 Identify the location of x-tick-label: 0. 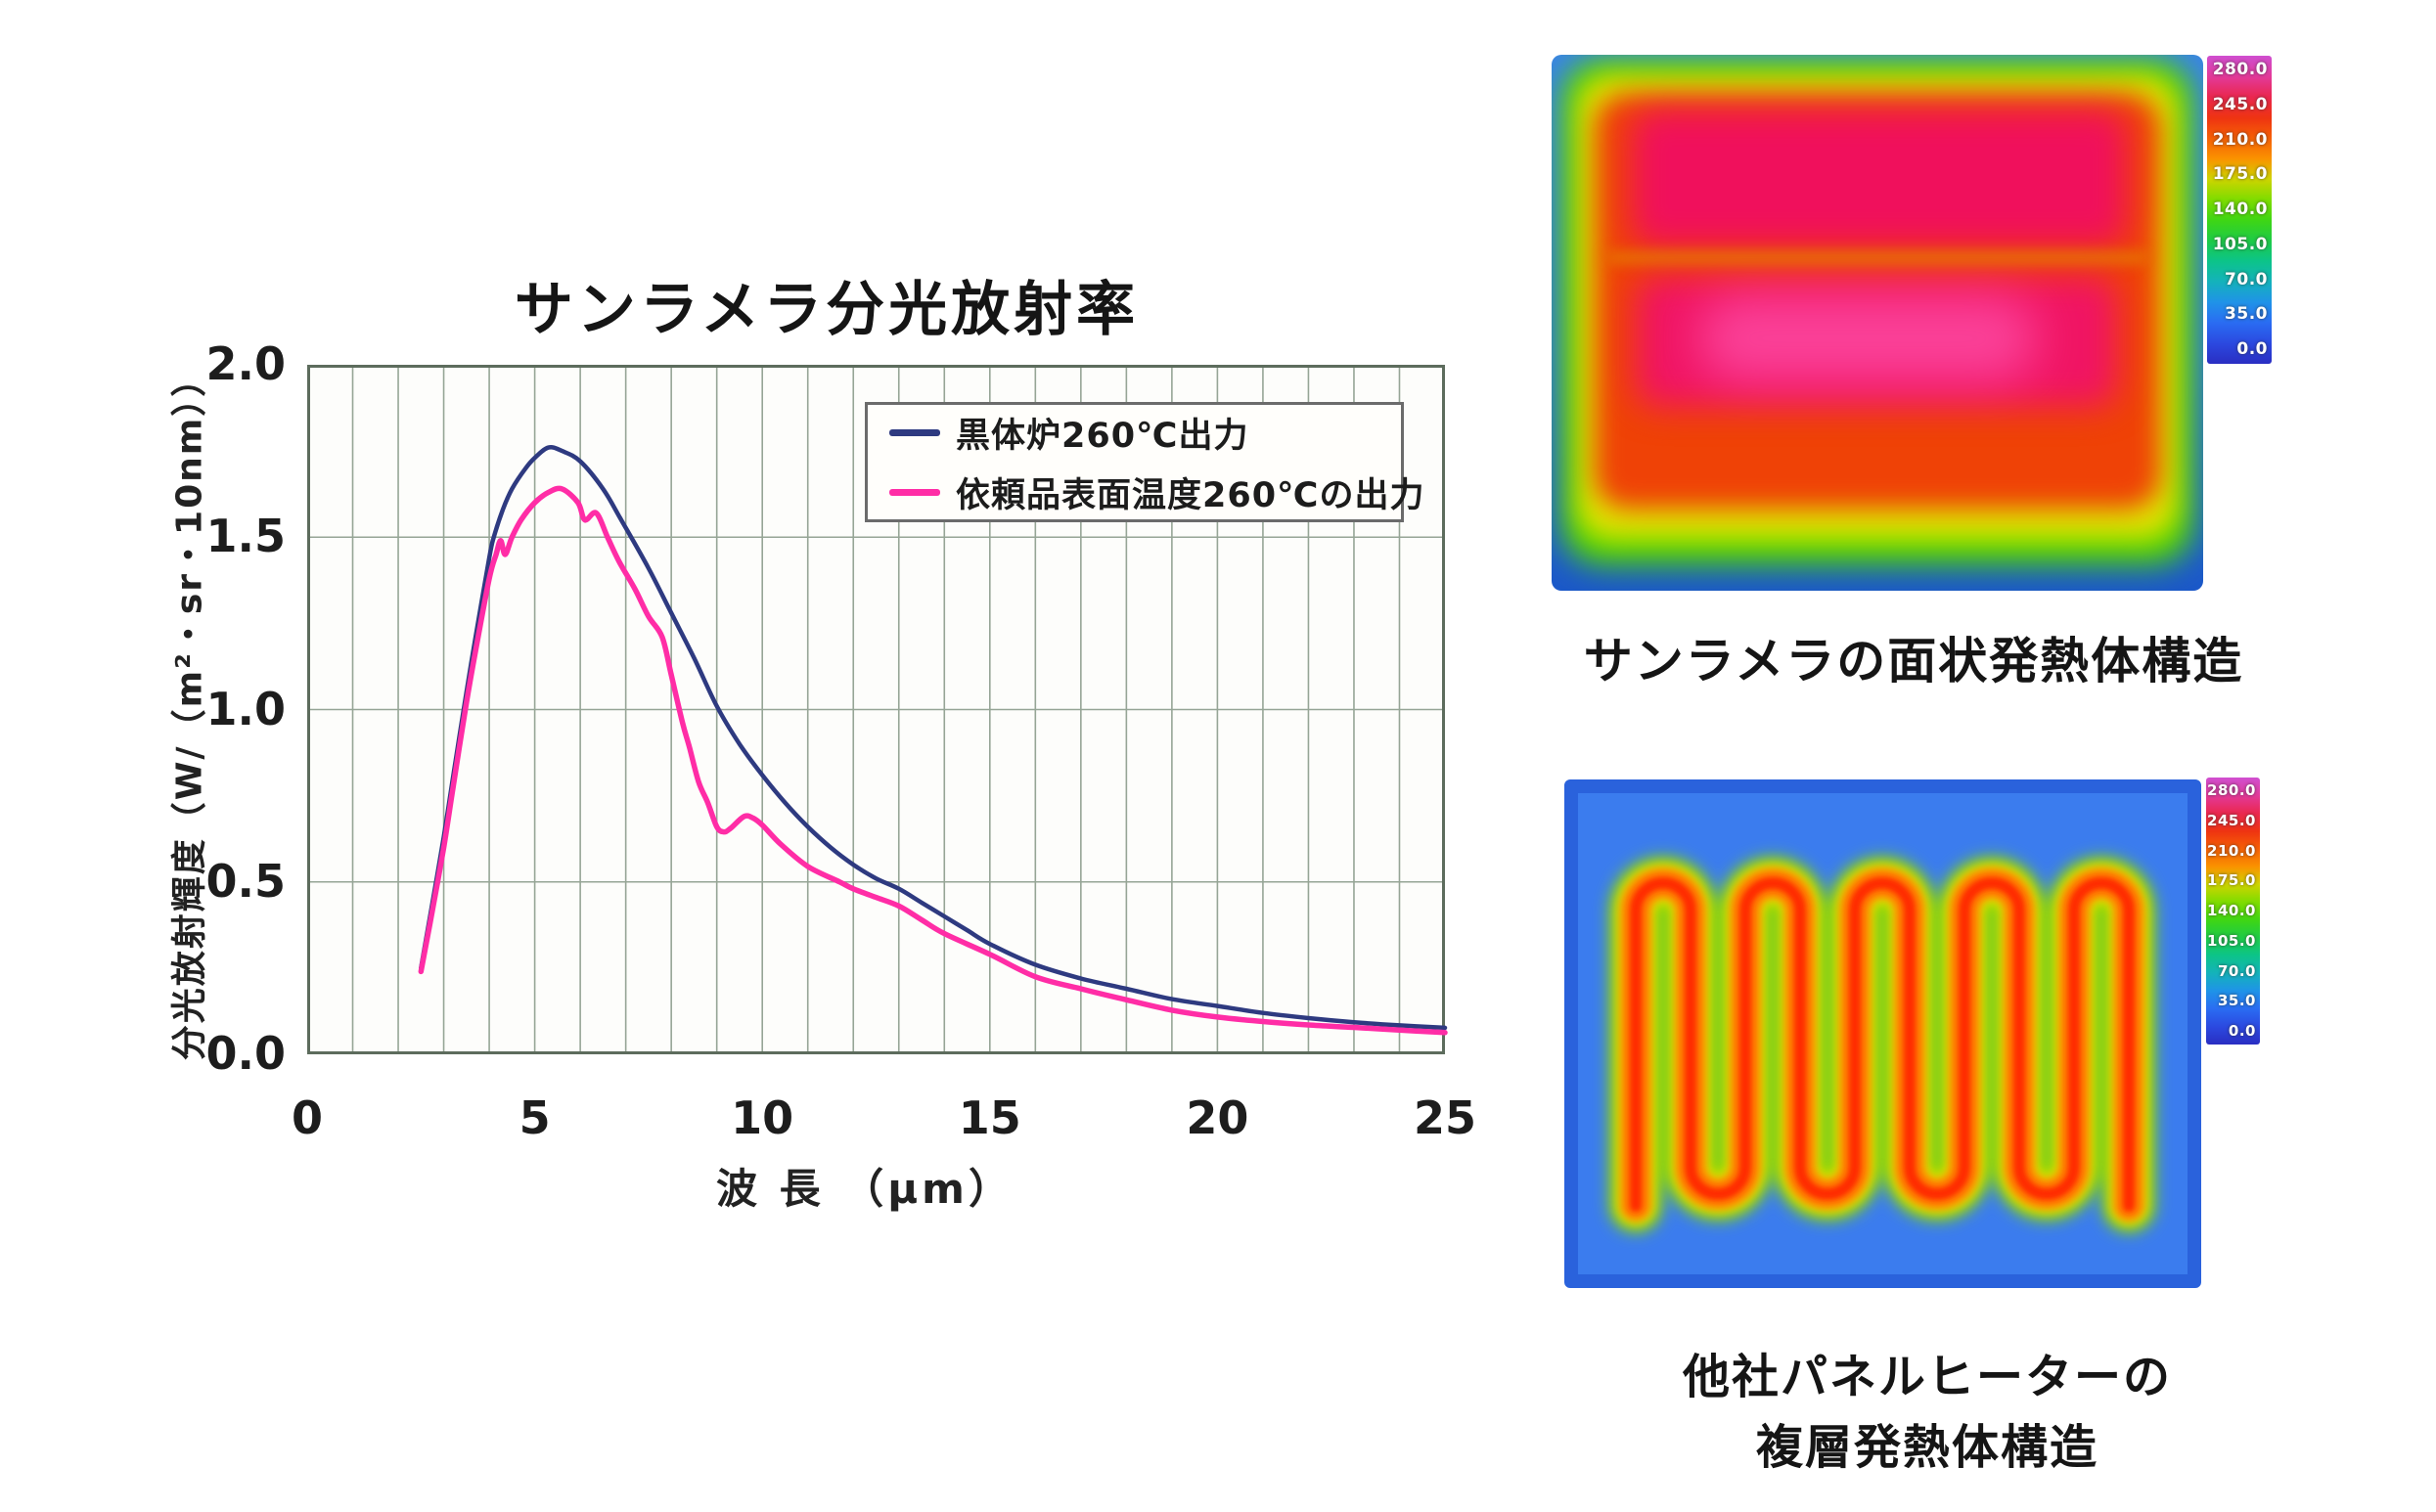
(307, 1118).